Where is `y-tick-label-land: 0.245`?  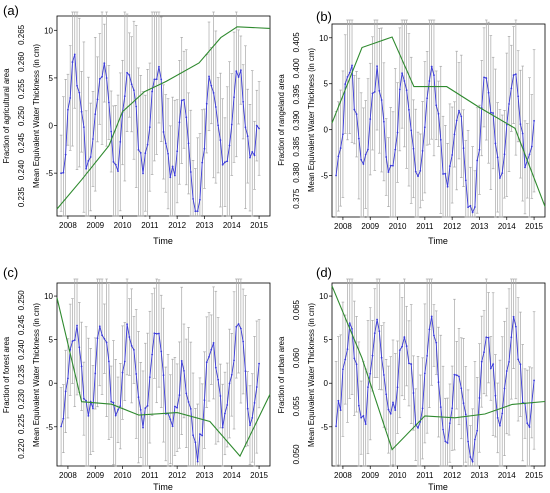
y-tick-label-land: 0.245 is located at coordinates (21, 324).